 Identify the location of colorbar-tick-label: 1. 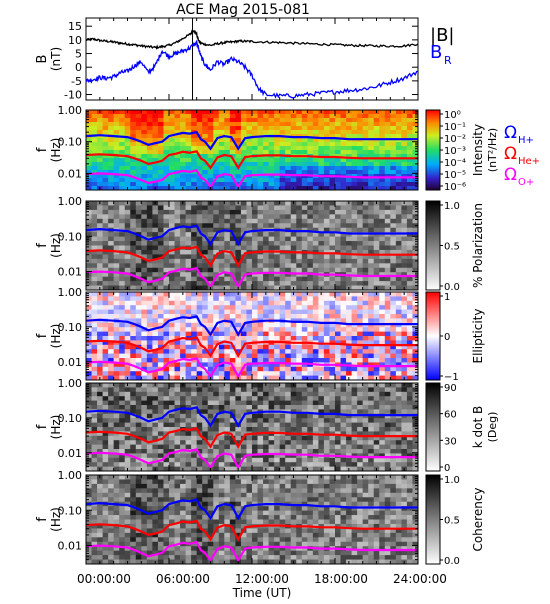
(447, 297).